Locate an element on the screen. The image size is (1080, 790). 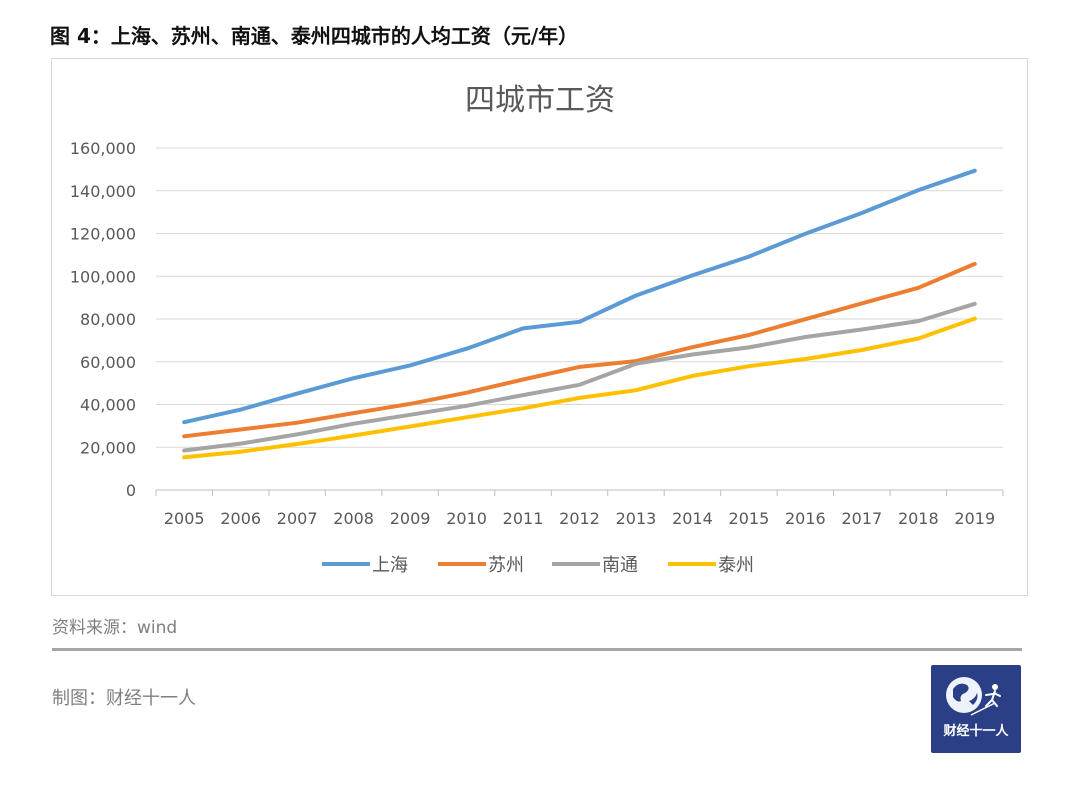
y-tick-label: 140,000 is located at coordinates (103, 191).